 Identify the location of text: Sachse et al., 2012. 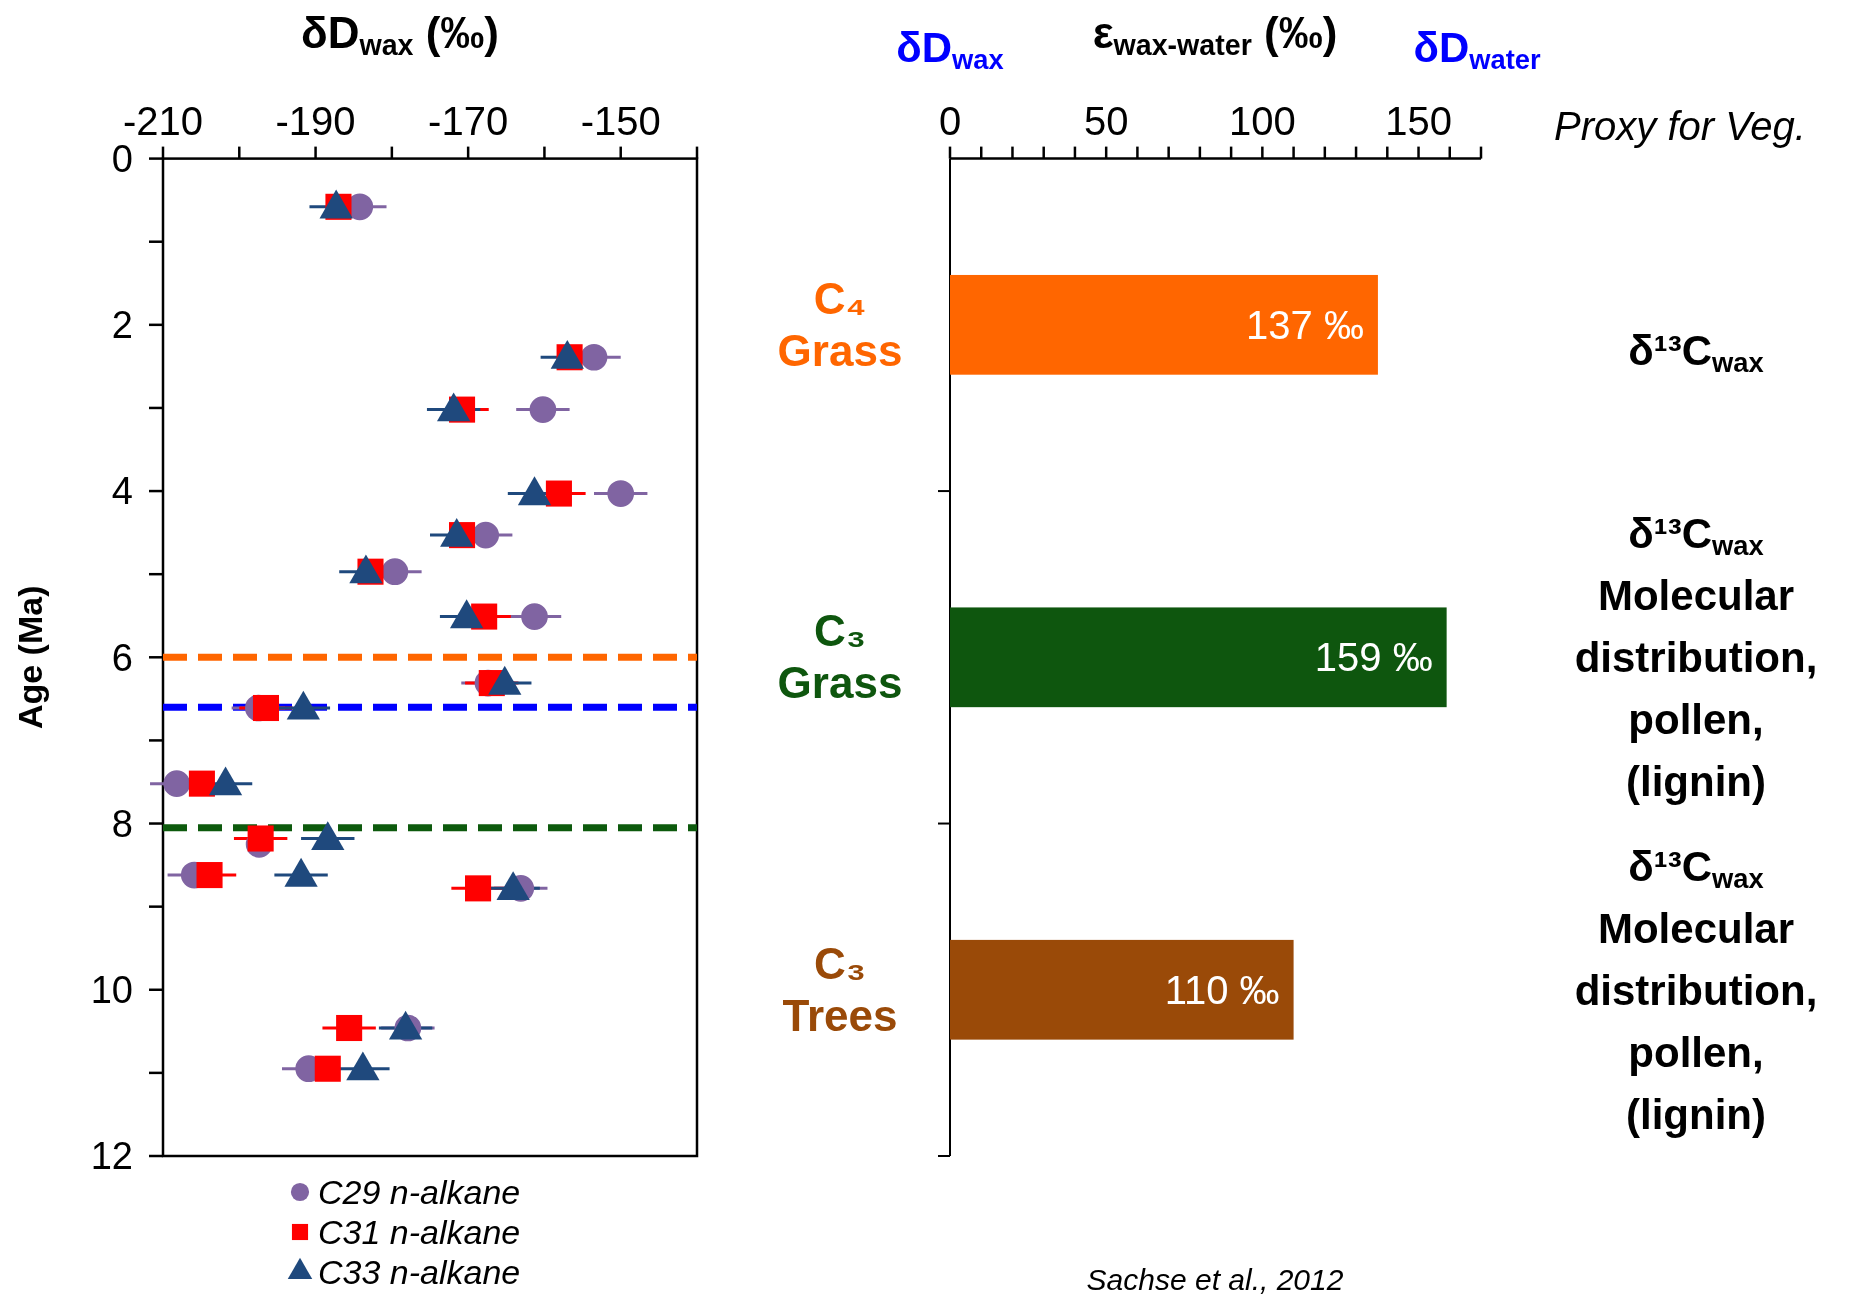
(1215, 1279).